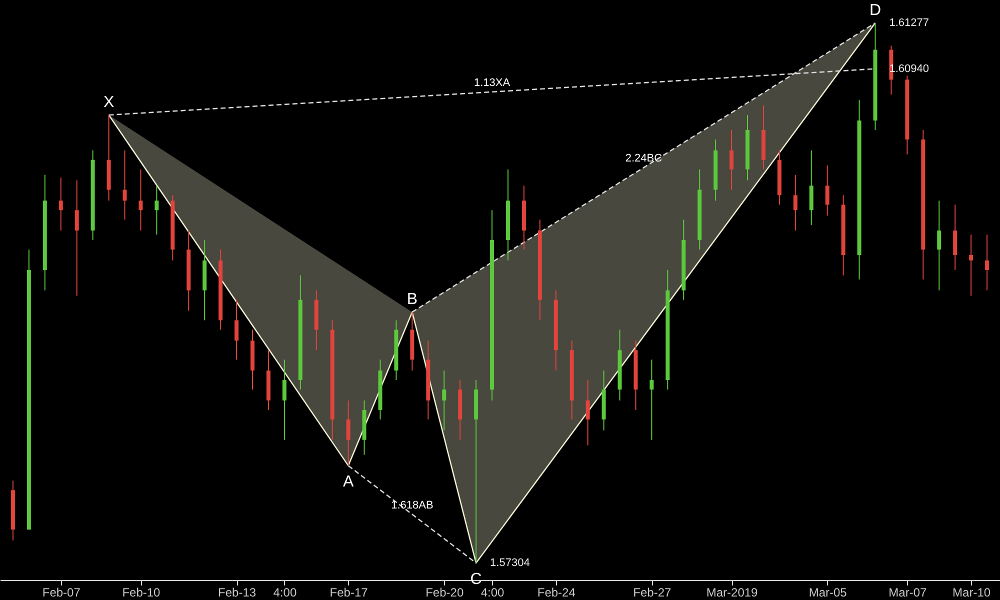 The width and height of the screenshot is (1000, 600). Describe the element at coordinates (643, 158) in the screenshot. I see `annotation: 2.24BC` at that location.